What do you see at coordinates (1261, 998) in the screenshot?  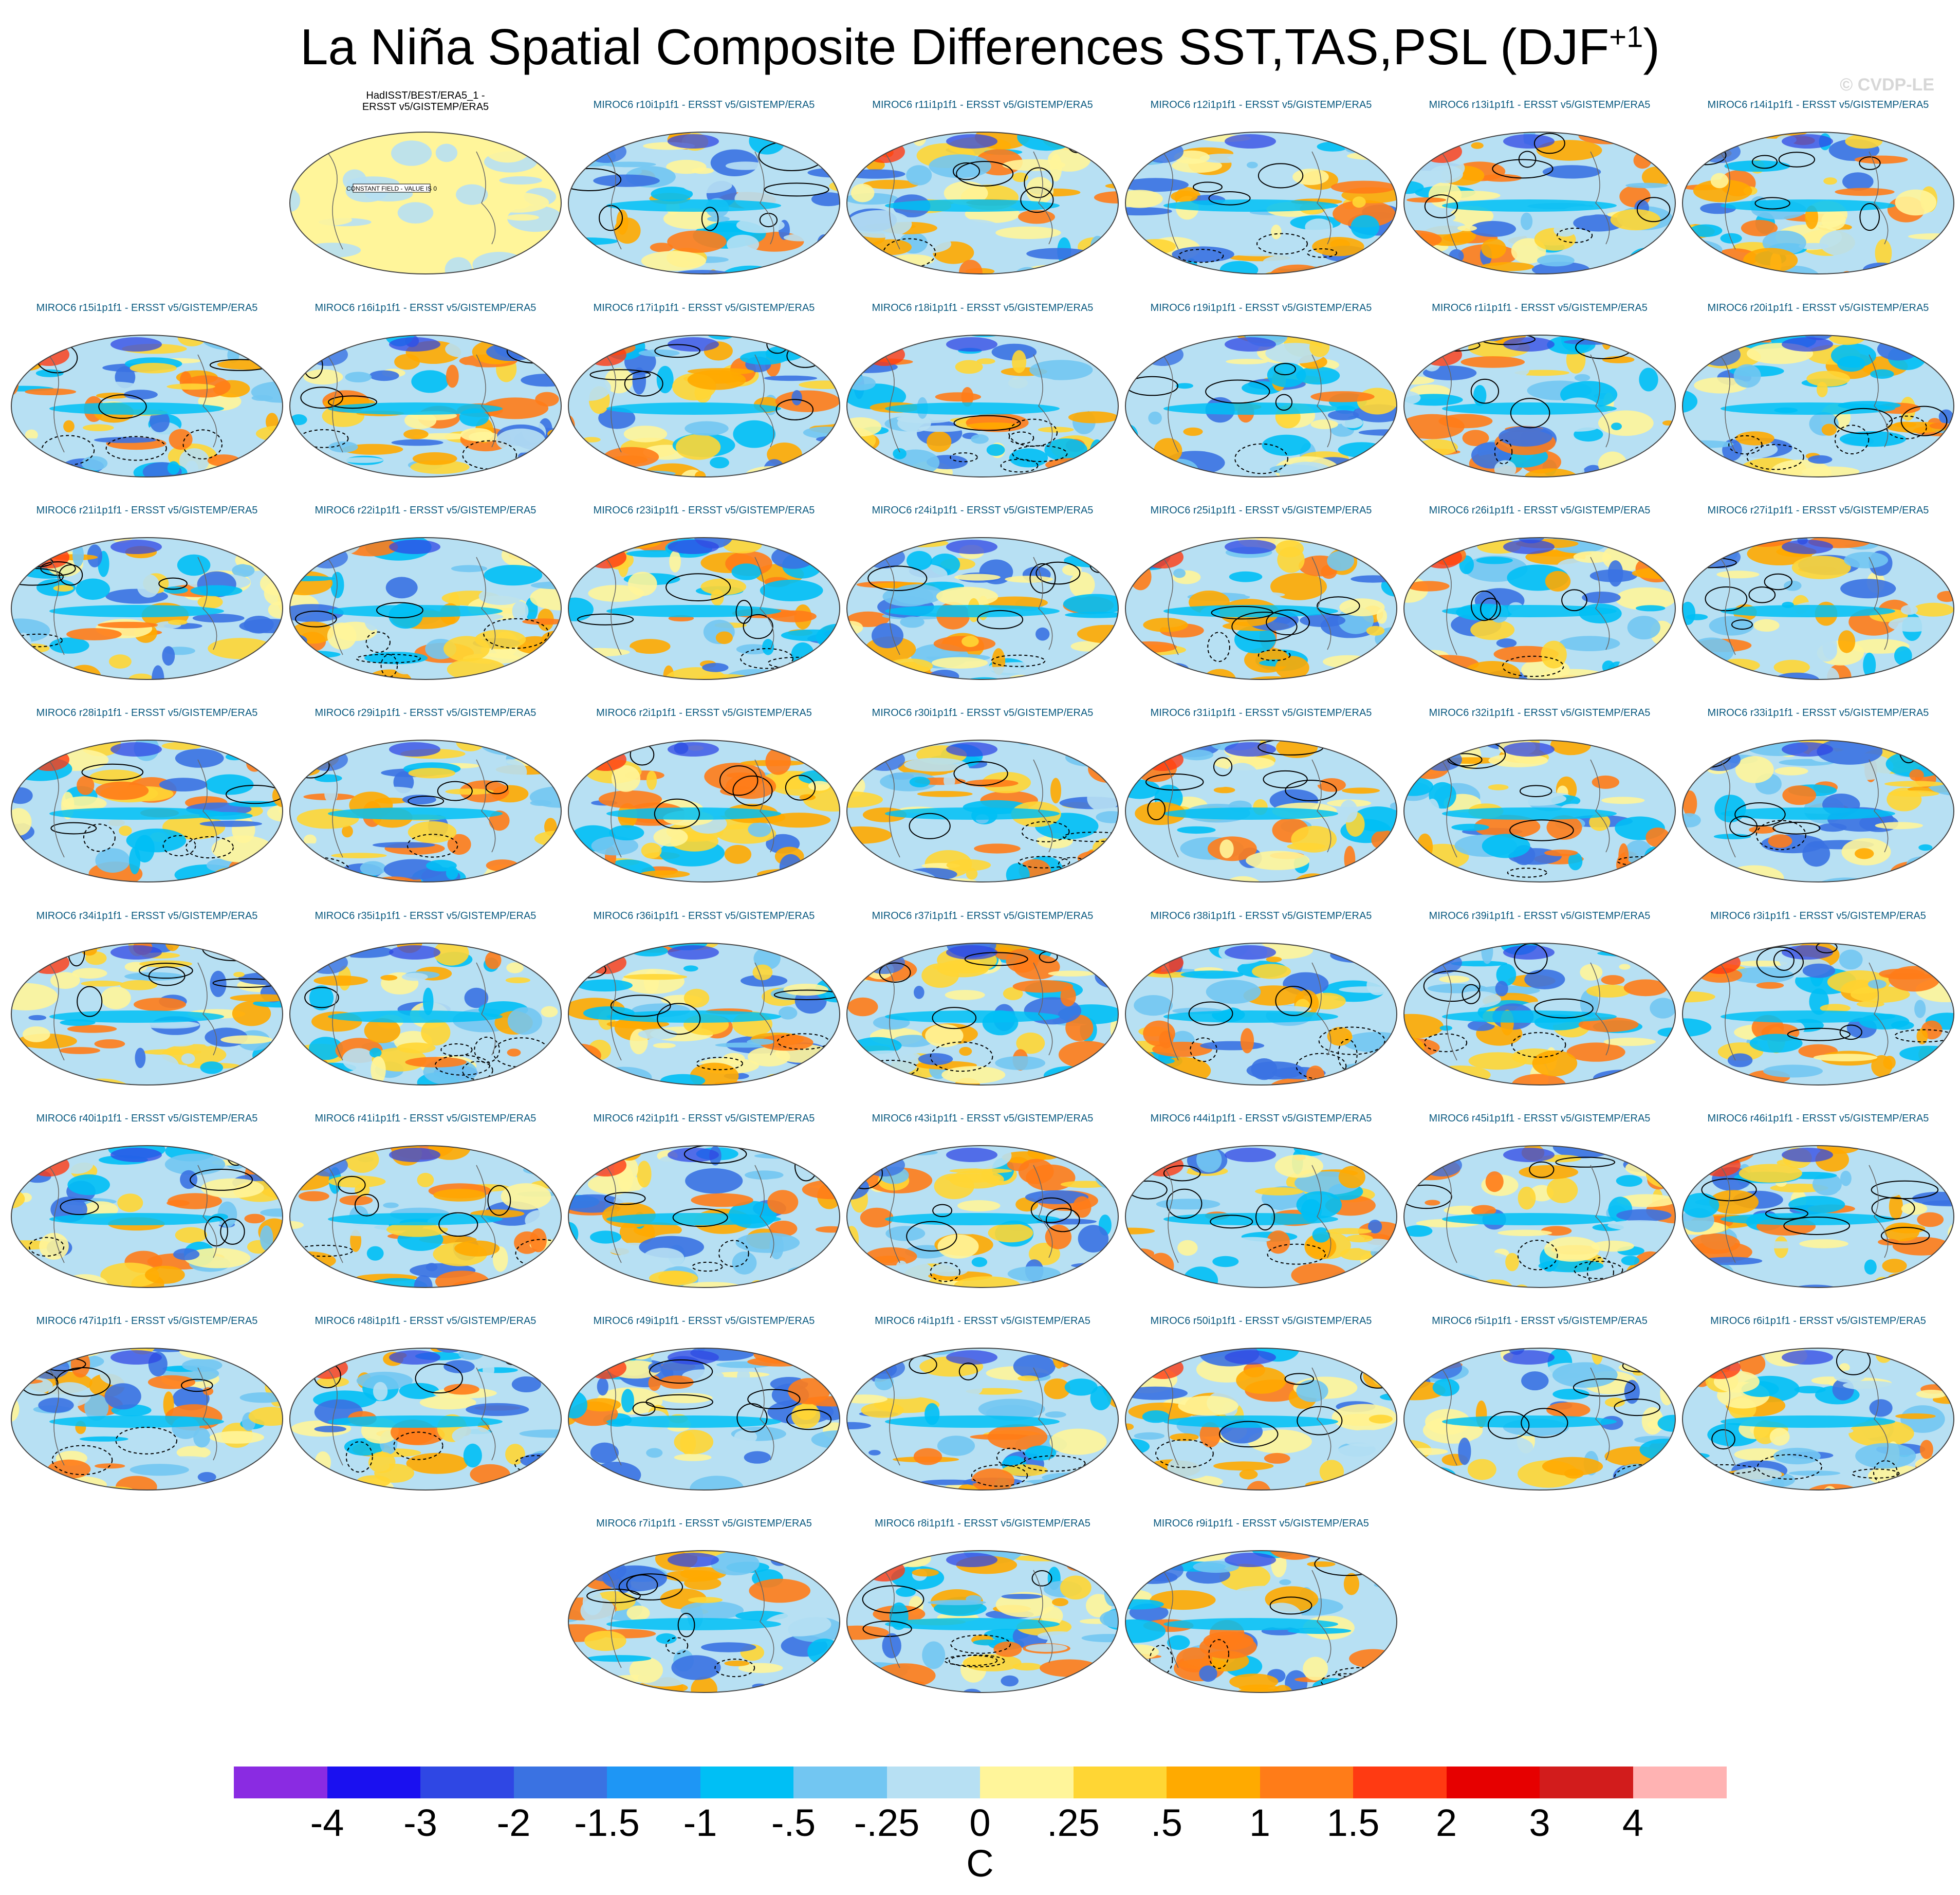 I see `model-panel: MIROC6 r38i1p1f1 - ERSST v5/GISTEMP/ERA5` at bounding box center [1261, 998].